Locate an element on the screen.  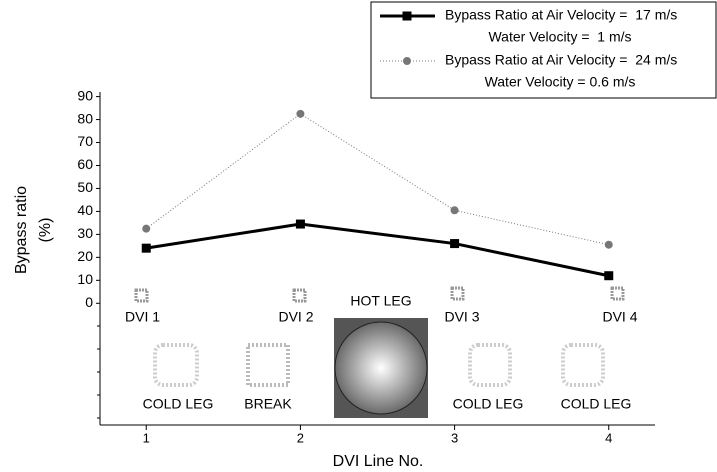
y-tick-label: 10 is located at coordinates (85, 279).